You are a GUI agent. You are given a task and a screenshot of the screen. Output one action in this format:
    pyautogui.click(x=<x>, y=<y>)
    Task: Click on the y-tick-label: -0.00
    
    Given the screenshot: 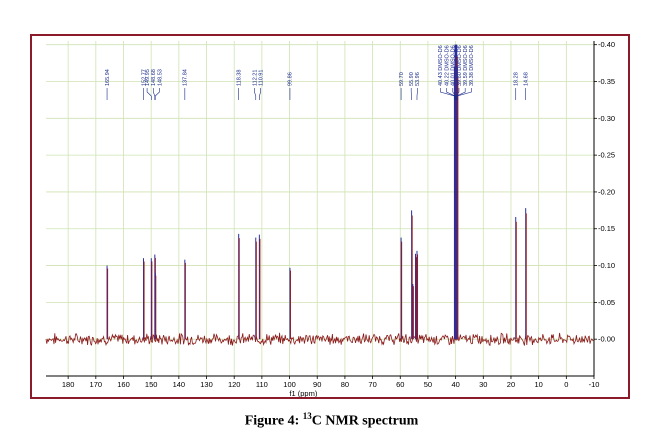 What is the action you would take?
    pyautogui.click(x=606, y=339)
    